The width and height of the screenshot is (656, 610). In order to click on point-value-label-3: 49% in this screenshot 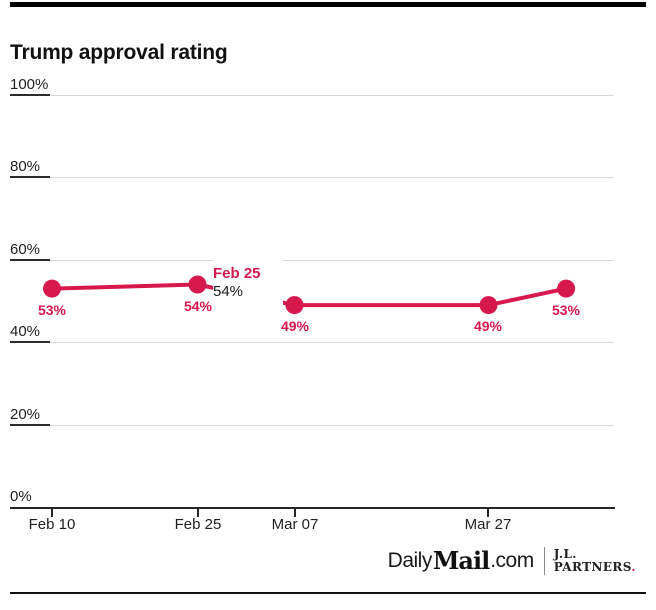, I will do `click(488, 326)`.